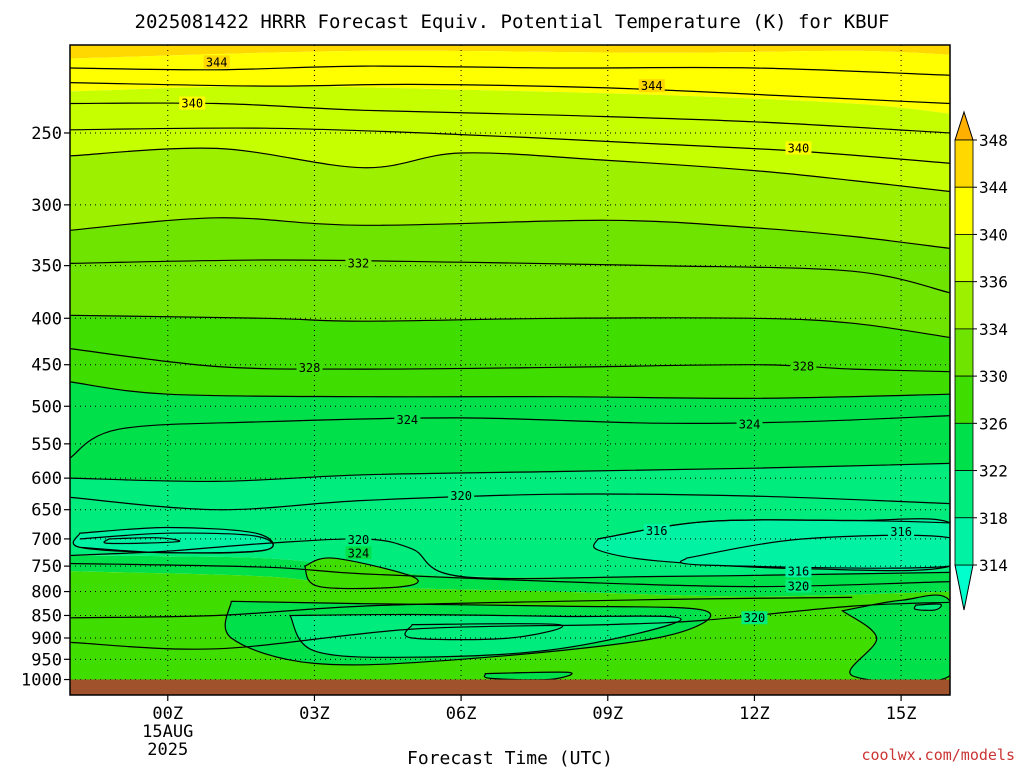  I want to click on colorbar-max-triangle, so click(964, 125).